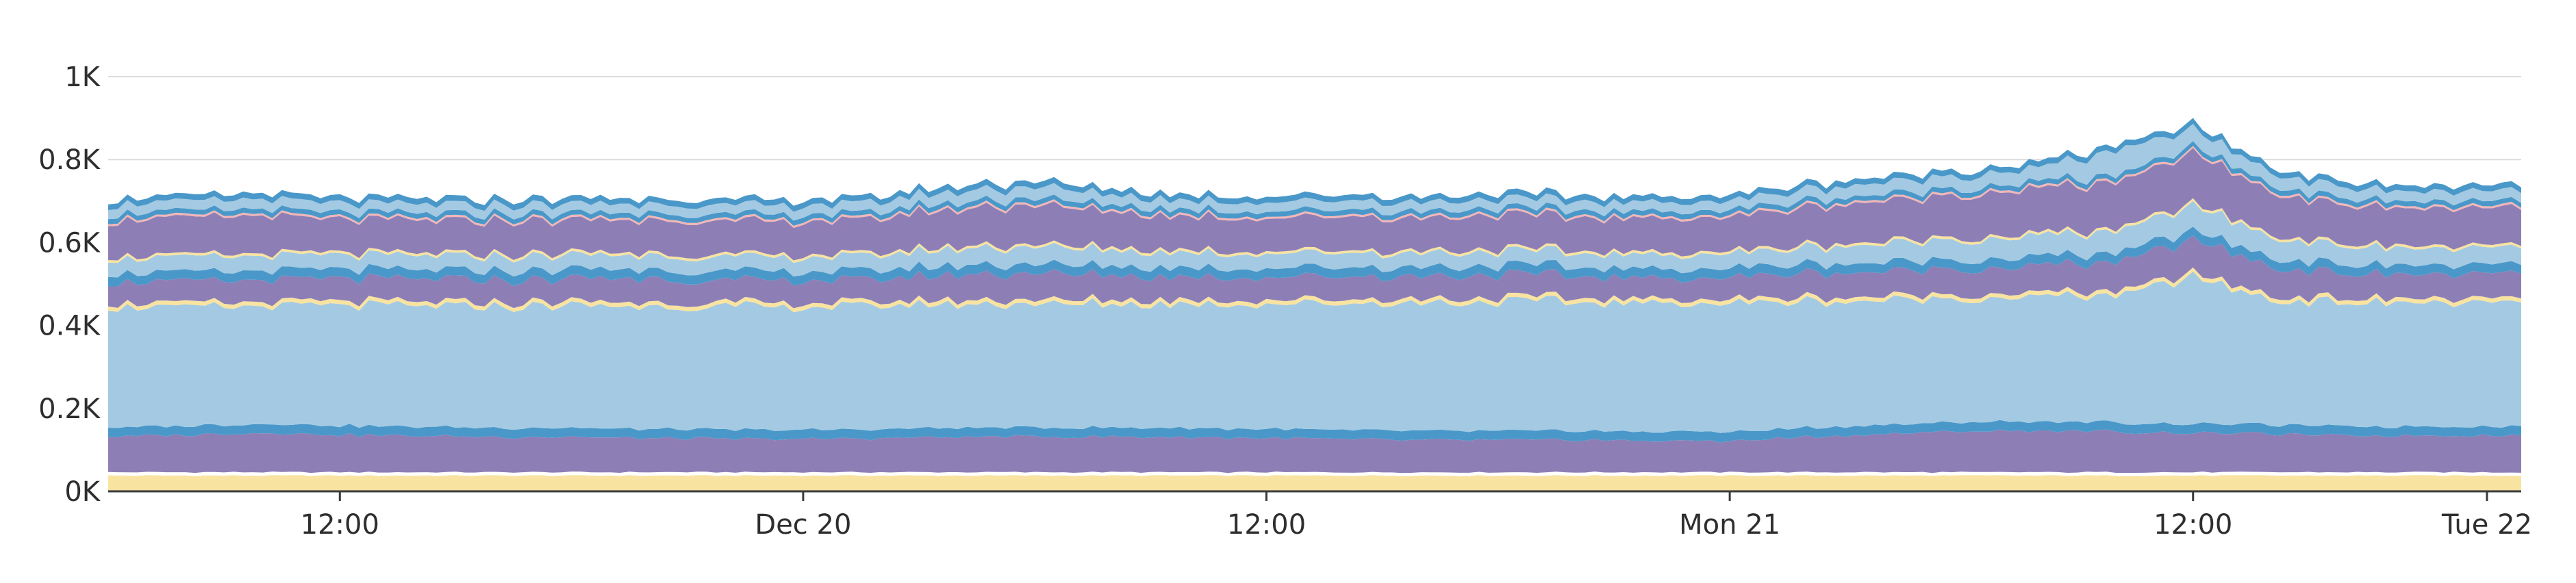 The width and height of the screenshot is (2576, 583). What do you see at coordinates (69, 160) in the screenshot?
I see `y-tick-label-4: 0.8K` at bounding box center [69, 160].